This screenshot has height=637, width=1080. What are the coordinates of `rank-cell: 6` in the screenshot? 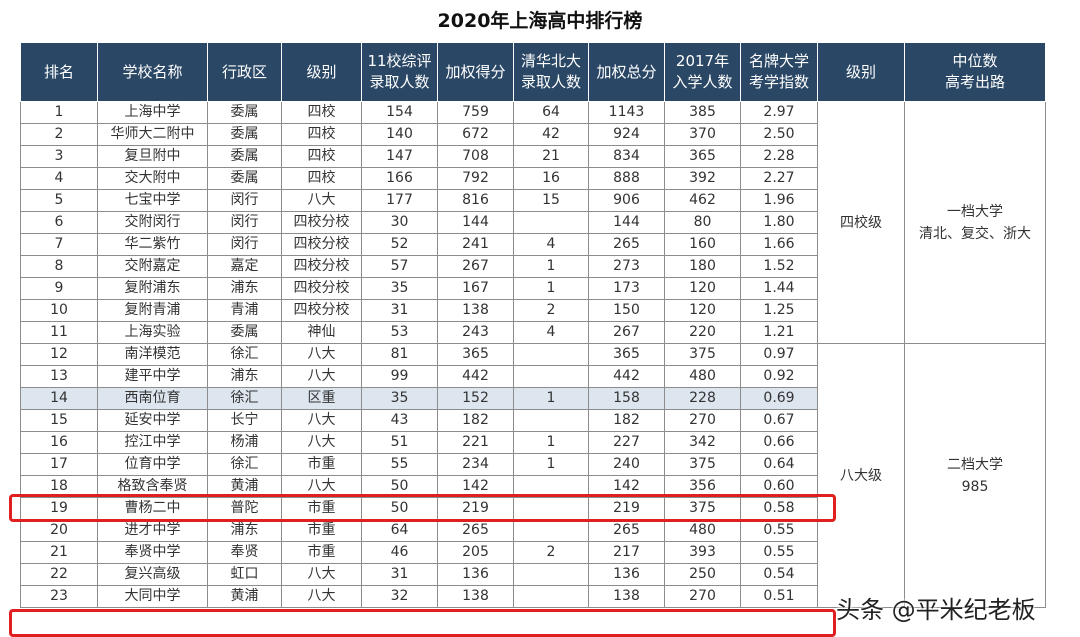 It's located at (59, 222).